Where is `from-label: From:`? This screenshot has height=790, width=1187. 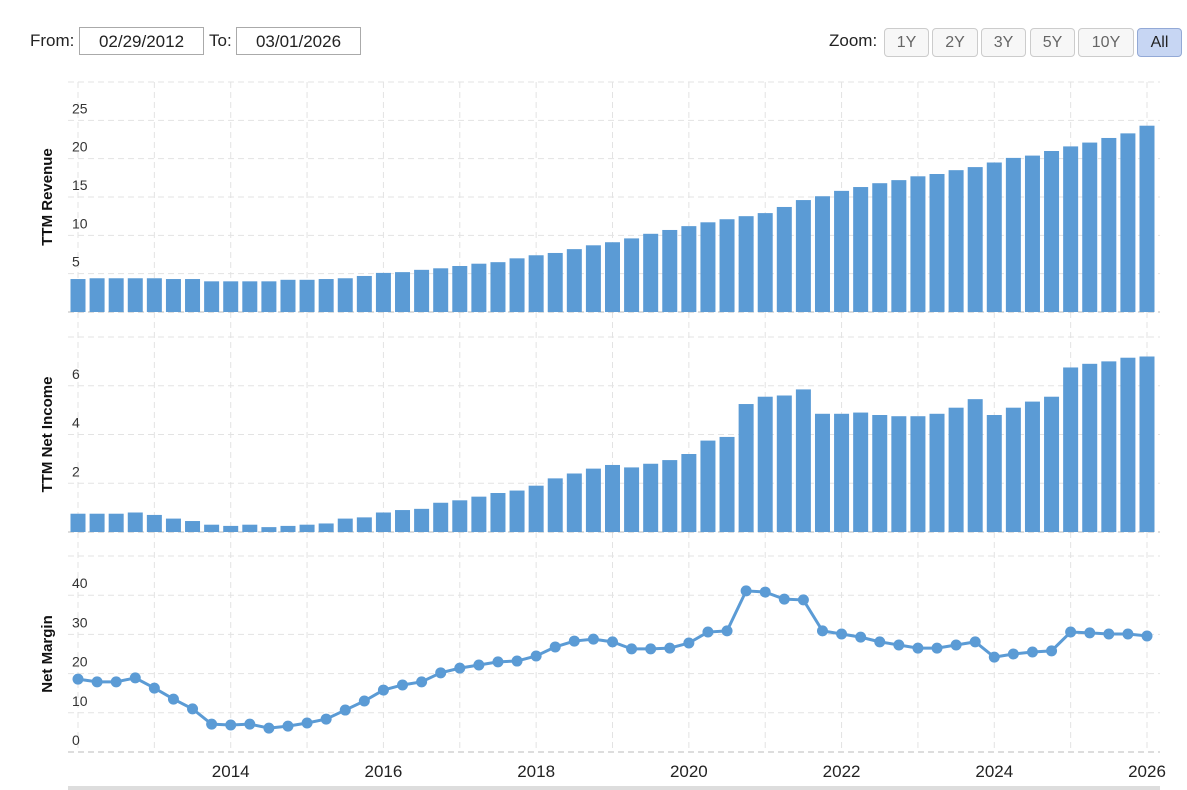 from-label: From: is located at coordinates (52, 40).